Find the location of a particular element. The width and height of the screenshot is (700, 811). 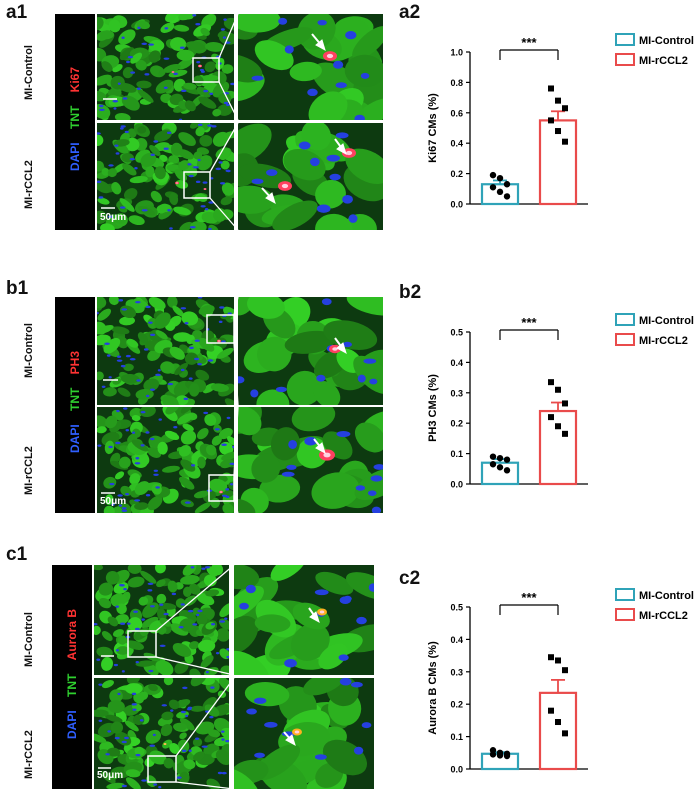

y-tick-label: 1.0 is located at coordinates (456, 53).